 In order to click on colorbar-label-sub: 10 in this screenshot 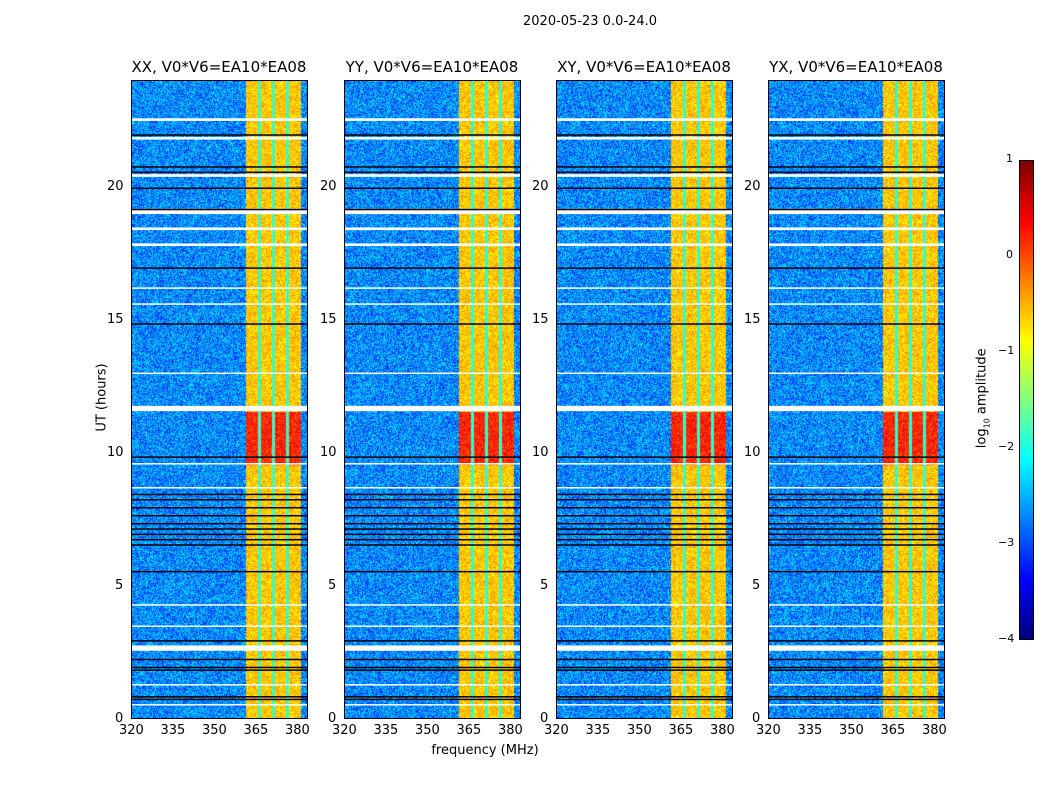, I will do `click(987, 423)`.